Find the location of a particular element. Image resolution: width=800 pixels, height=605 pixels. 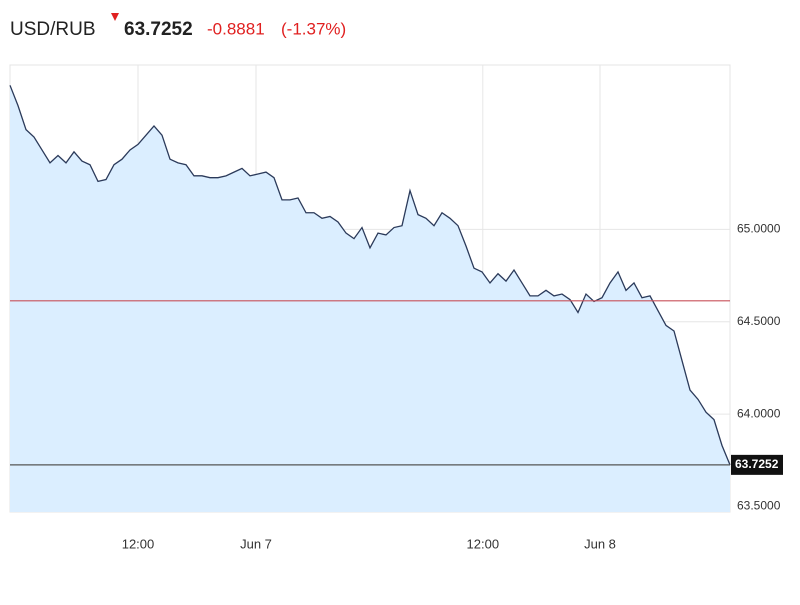

y-tick-label: 65.0000 is located at coordinates (759, 229).